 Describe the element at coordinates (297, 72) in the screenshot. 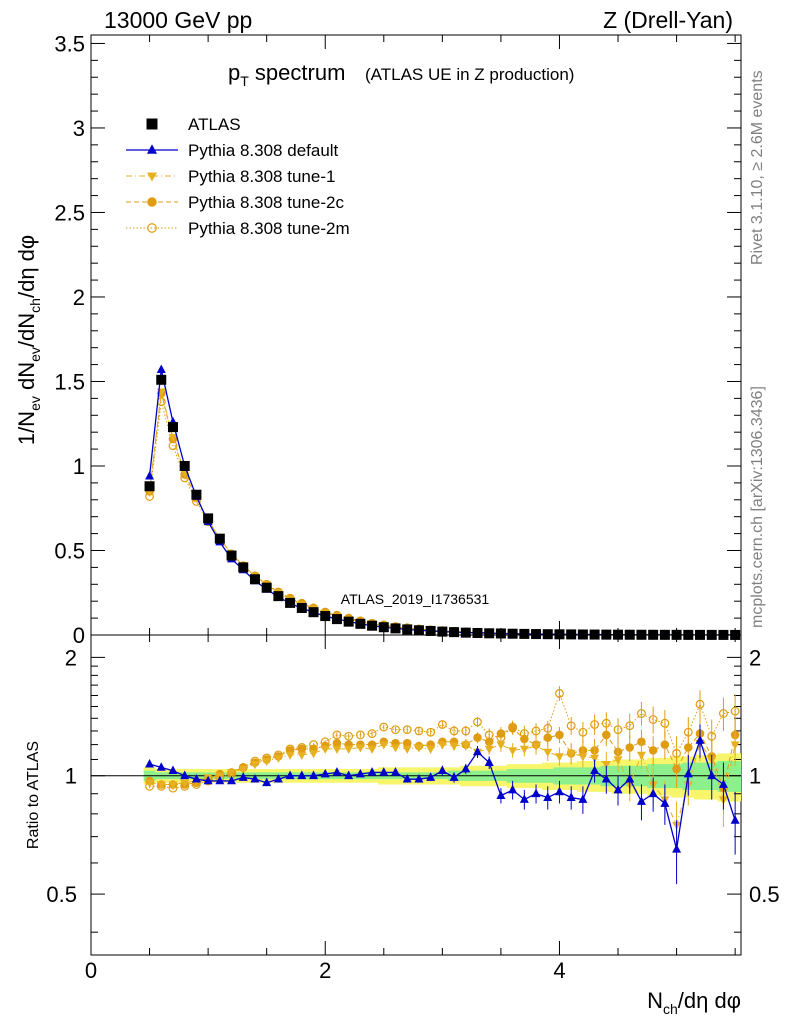

I see `title-rest: spectrum` at that location.